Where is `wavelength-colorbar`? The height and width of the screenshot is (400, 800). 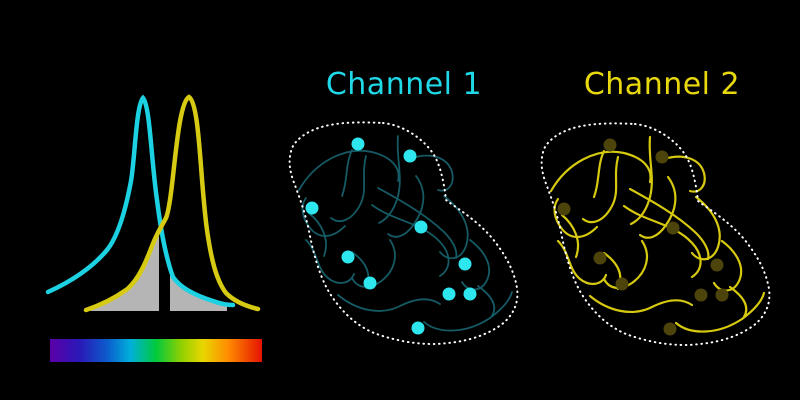 wavelength-colorbar is located at coordinates (156, 350).